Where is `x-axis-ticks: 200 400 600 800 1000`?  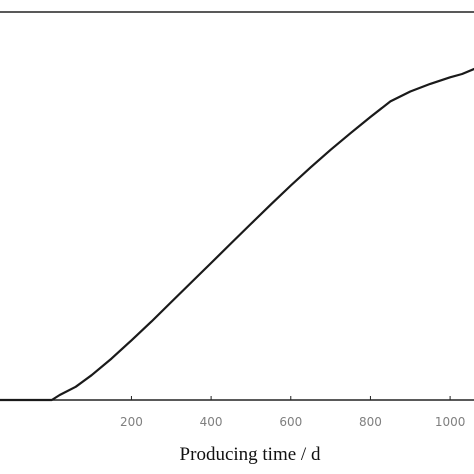 x-axis-ticks: 200 400 600 800 1000 is located at coordinates (292, 412).